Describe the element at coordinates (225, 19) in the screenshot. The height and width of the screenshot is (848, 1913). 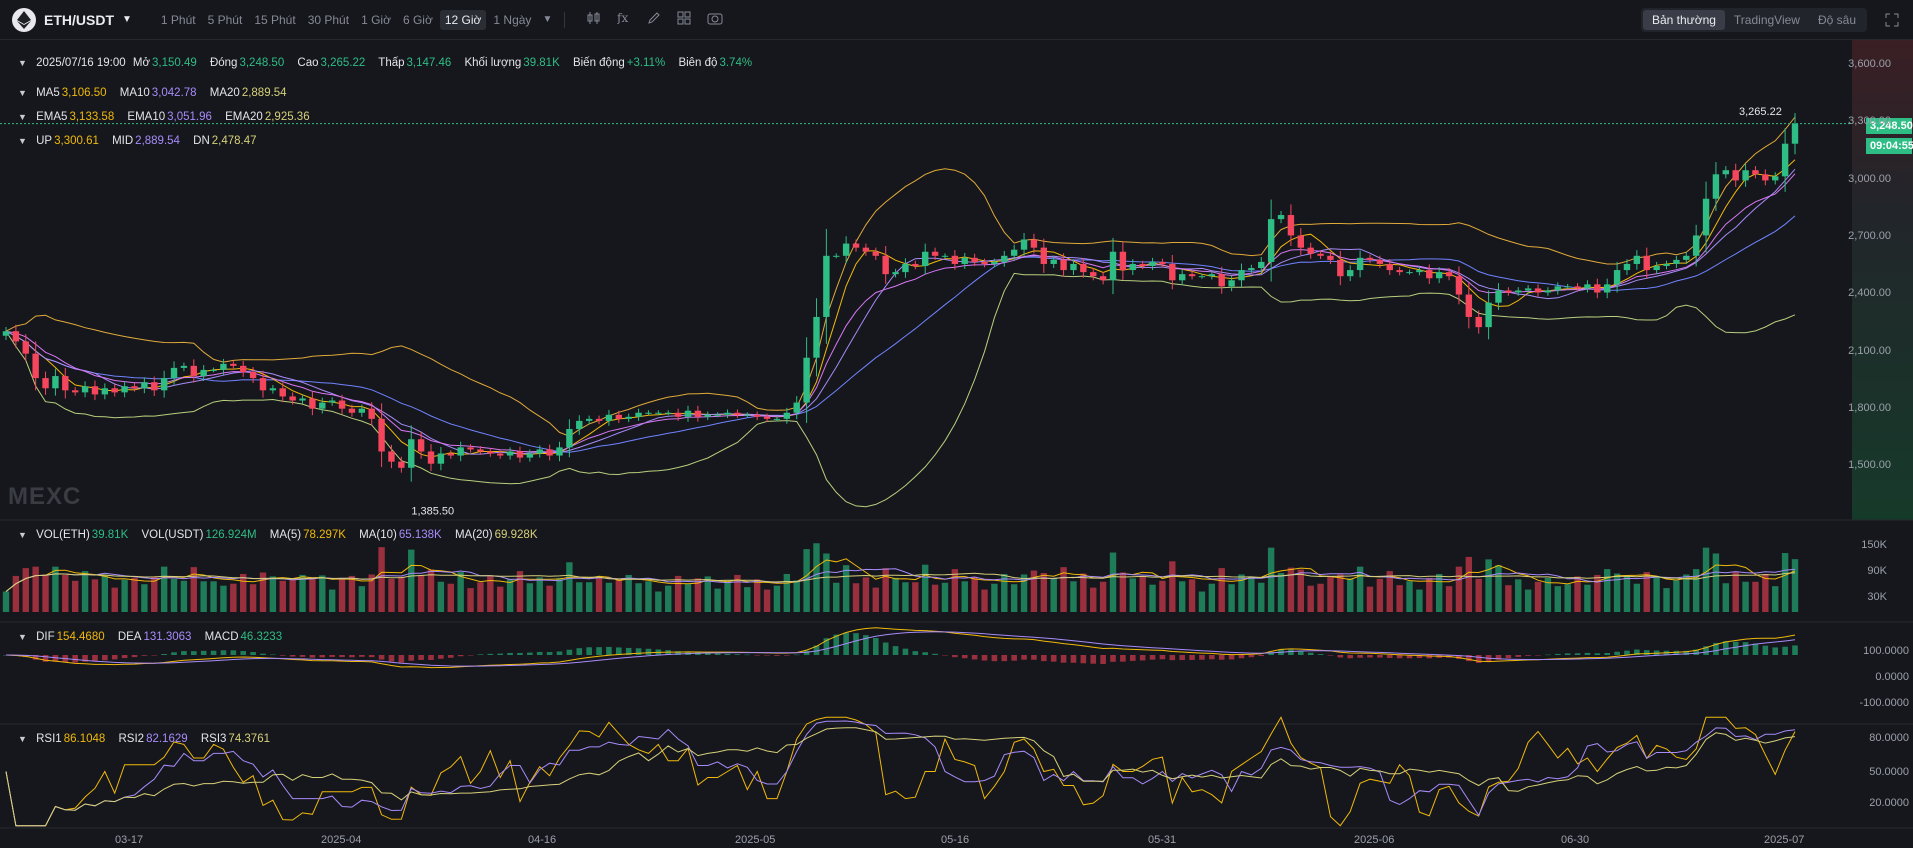
I see `tab-timeframe-1: 5 Phút` at that location.